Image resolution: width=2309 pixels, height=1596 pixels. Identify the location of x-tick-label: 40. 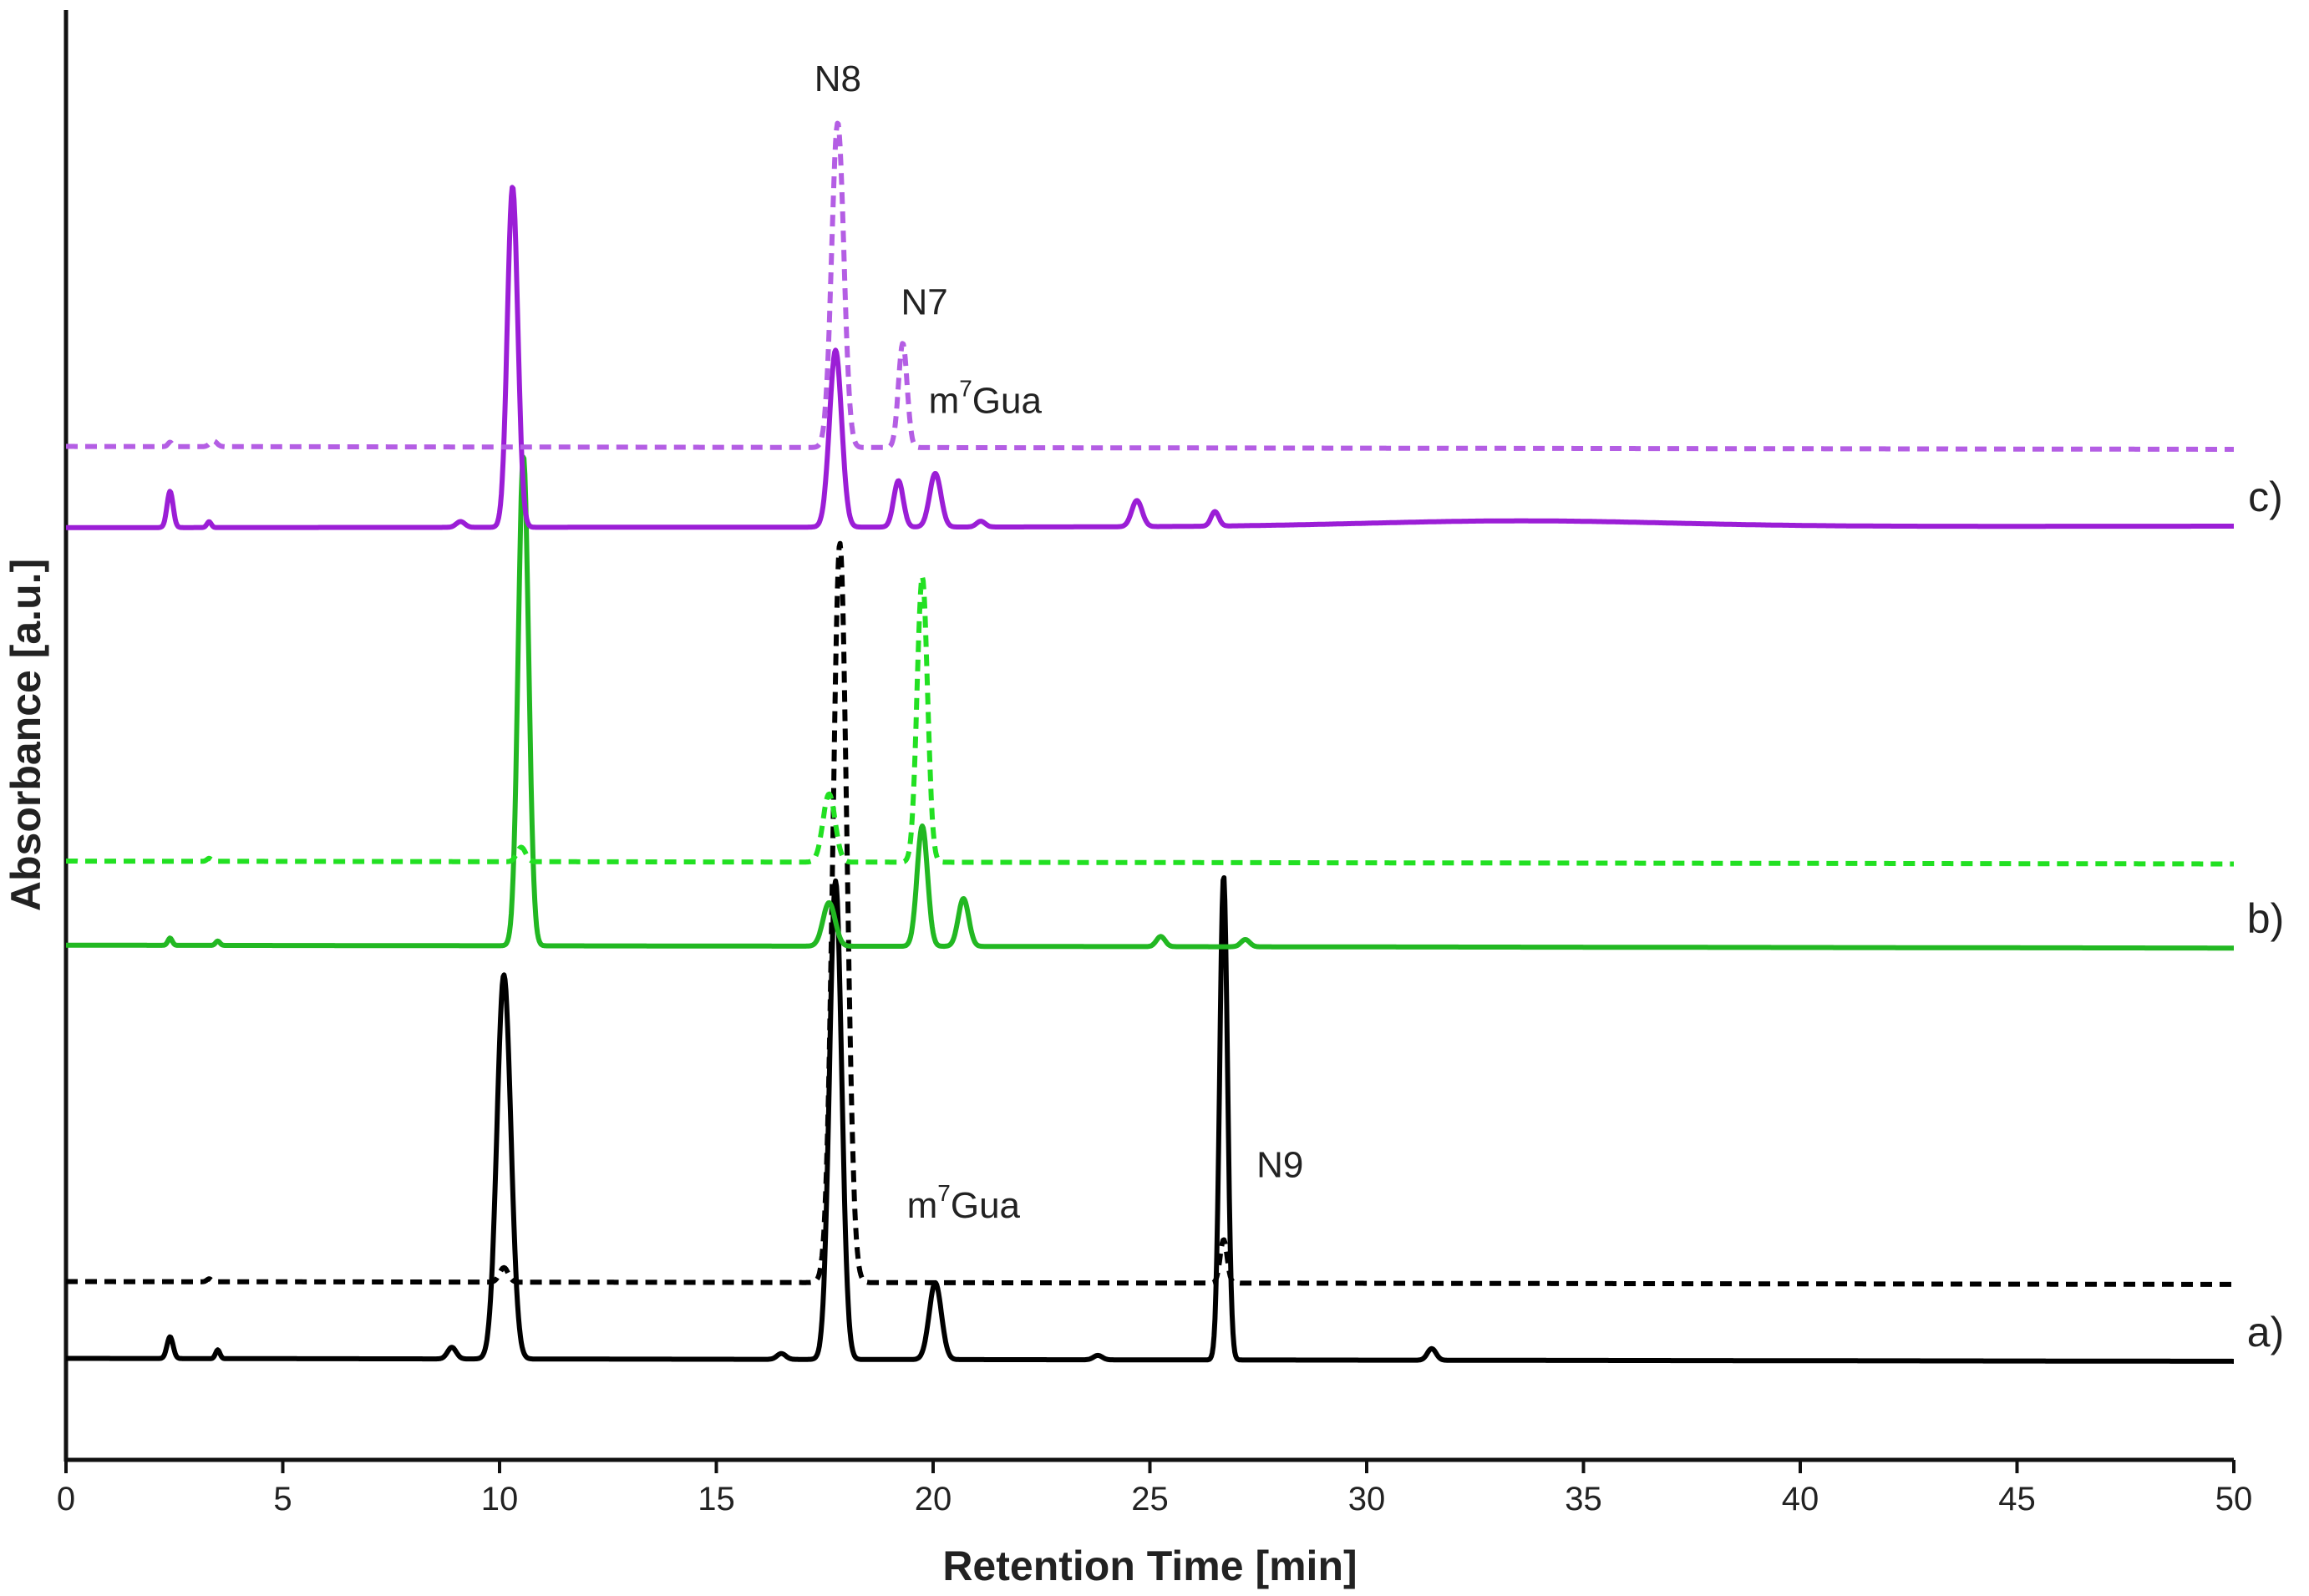
(1800, 1499).